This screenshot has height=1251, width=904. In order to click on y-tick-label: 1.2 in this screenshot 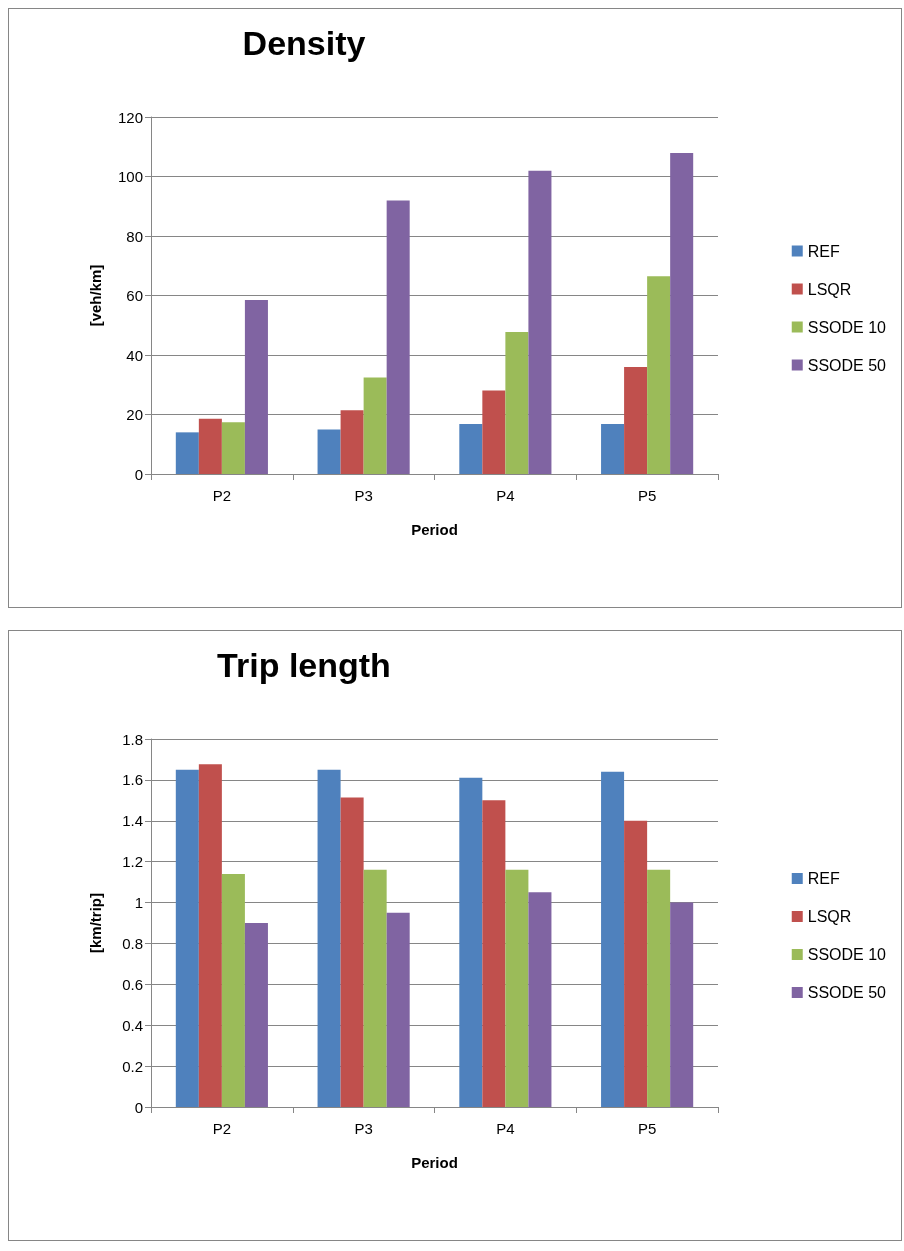, I will do `click(132, 862)`.